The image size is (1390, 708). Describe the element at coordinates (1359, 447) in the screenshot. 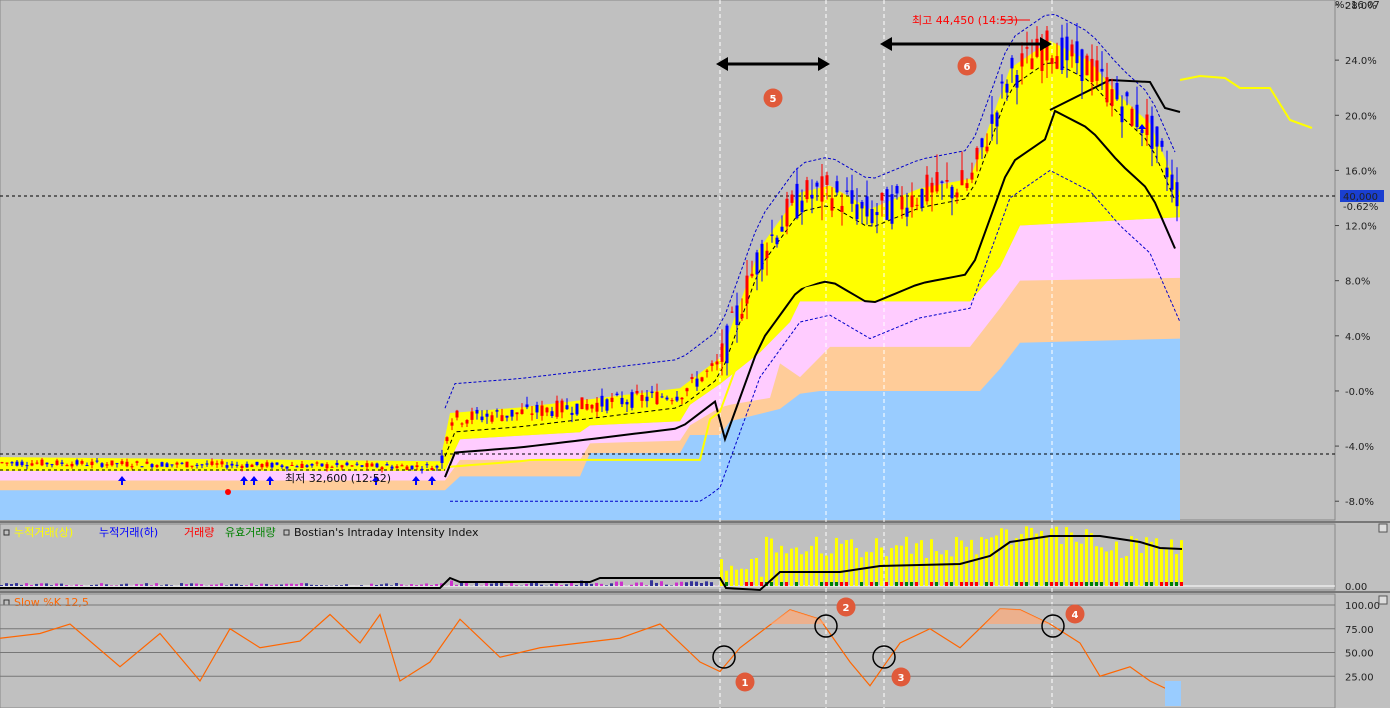

I see `price-y-label: -4.0%` at that location.